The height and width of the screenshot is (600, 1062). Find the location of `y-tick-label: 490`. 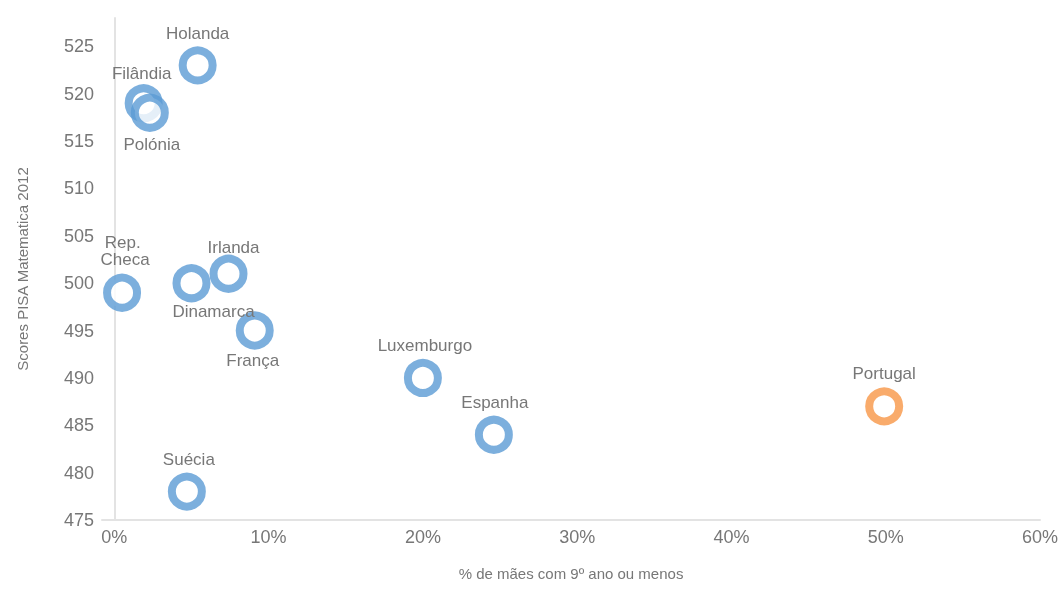

y-tick-label: 490 is located at coordinates (78, 377).